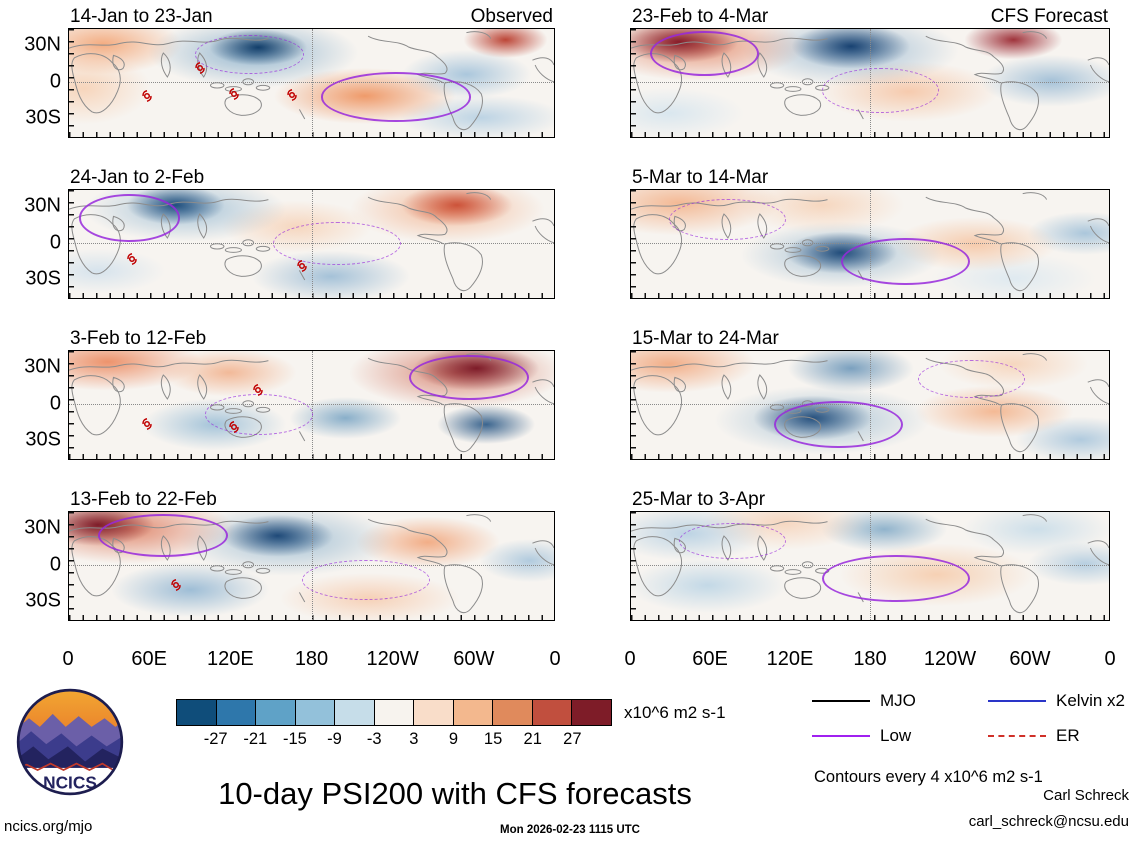 This screenshot has height=844, width=1135. Describe the element at coordinates (70, 782) in the screenshot. I see `logo-text: NCICS` at that location.